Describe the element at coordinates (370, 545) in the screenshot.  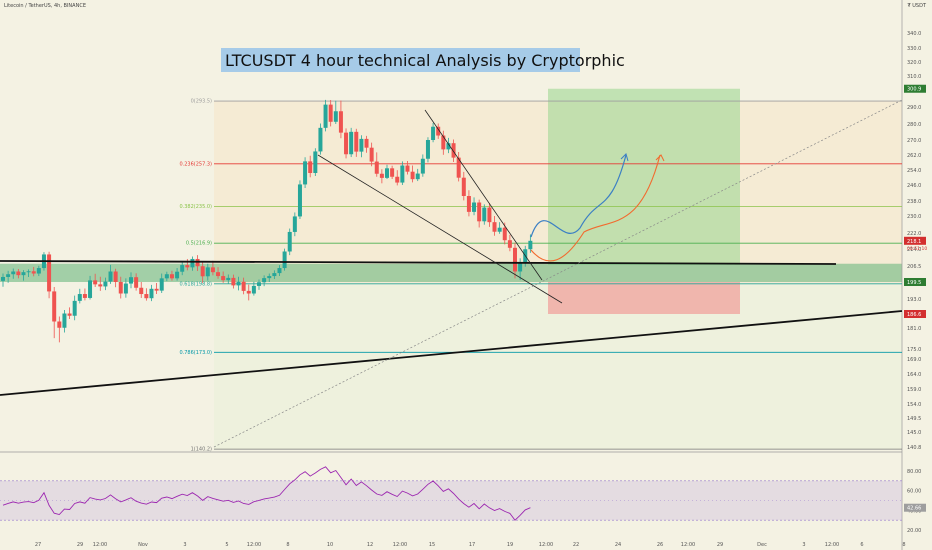
I see `time-tick-label: 12` at that location.